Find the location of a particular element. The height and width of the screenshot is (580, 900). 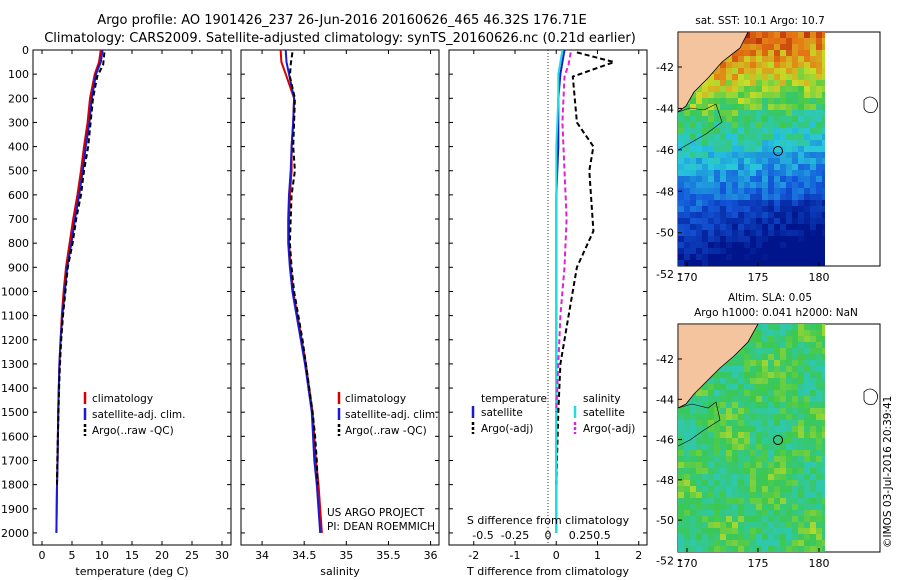

map-x-tick-label: 170 is located at coordinates (687, 277).